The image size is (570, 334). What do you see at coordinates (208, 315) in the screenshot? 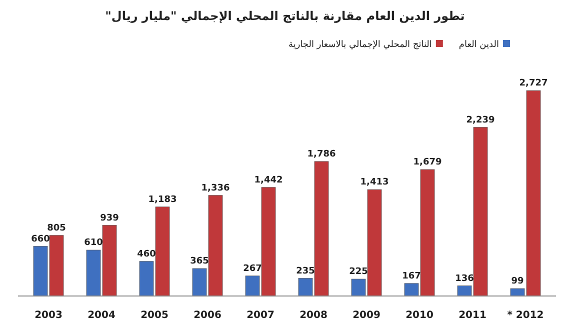
I see `x-tick-label: 2006` at bounding box center [208, 315].